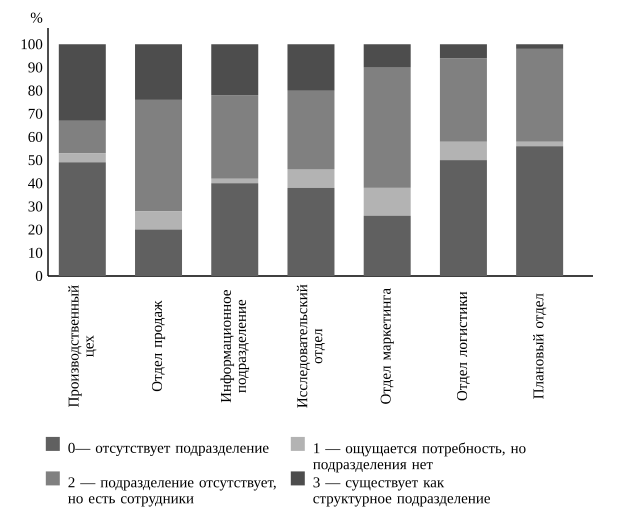 This screenshot has height=526, width=640. Describe the element at coordinates (35, 160) in the screenshot. I see `y-tick-label: 50` at that location.